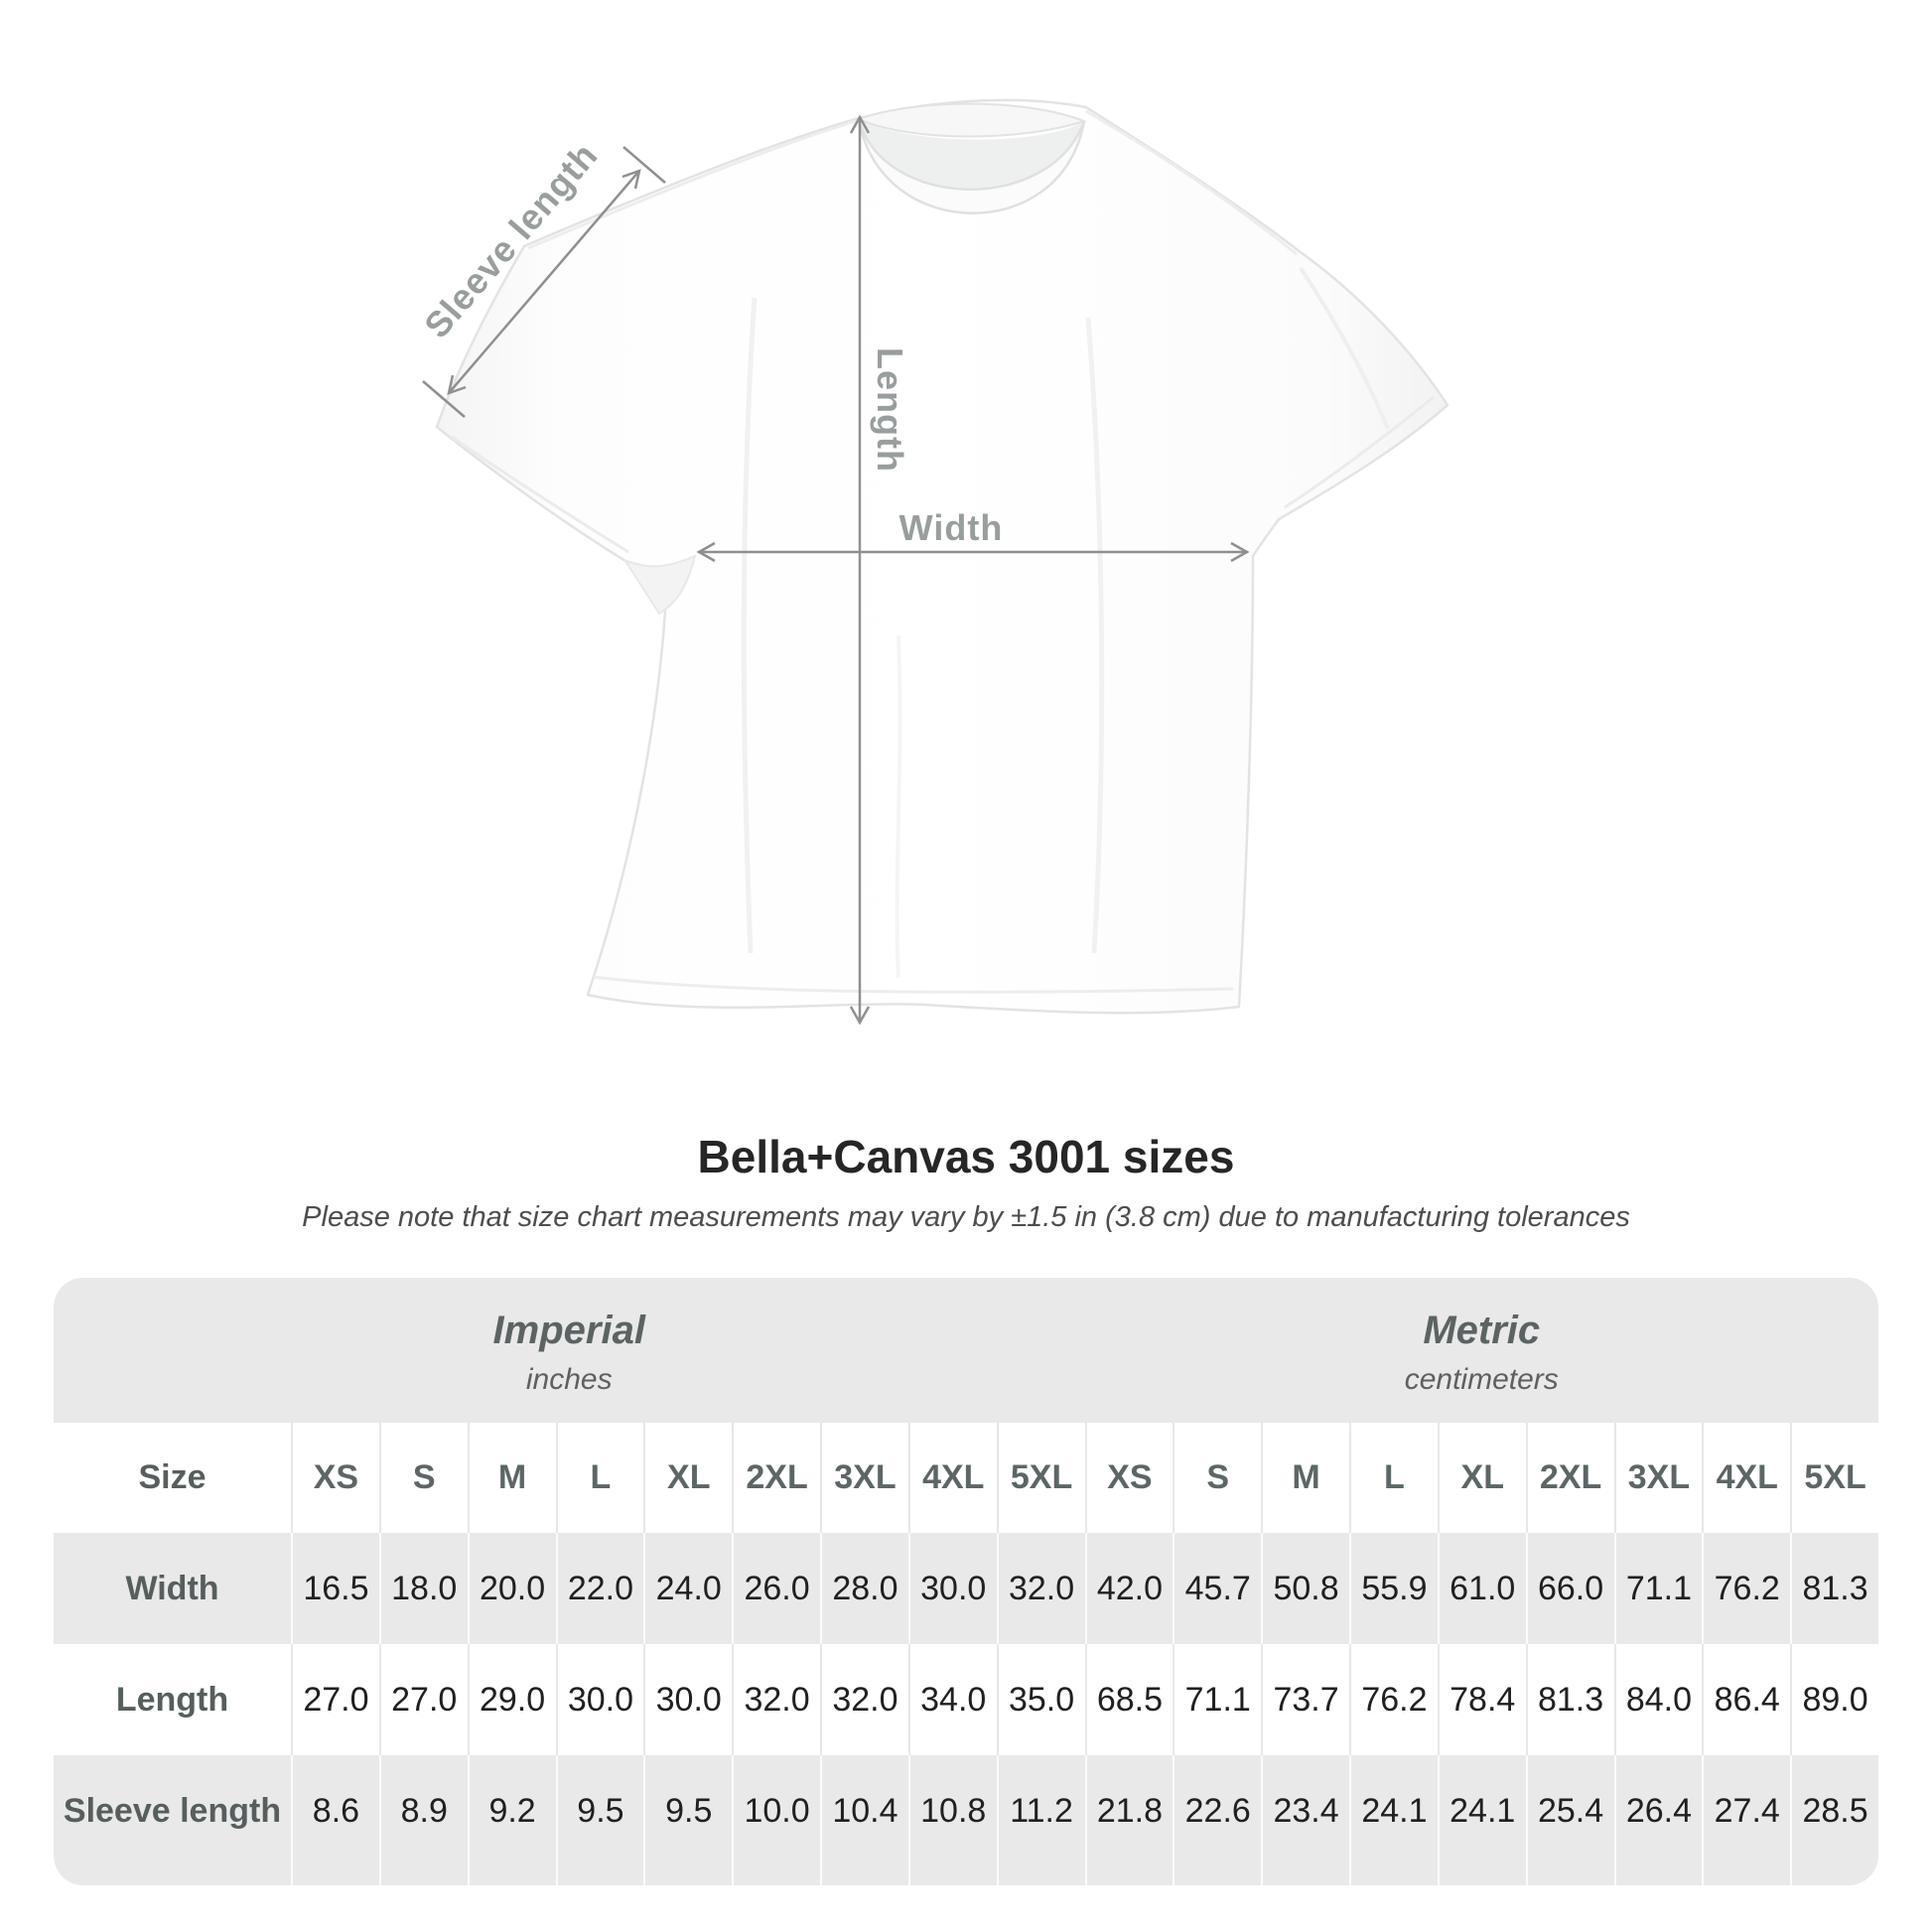 The height and width of the screenshot is (1932, 1932). What do you see at coordinates (776, 1820) in the screenshot?
I see `table-cell: 10.0` at bounding box center [776, 1820].